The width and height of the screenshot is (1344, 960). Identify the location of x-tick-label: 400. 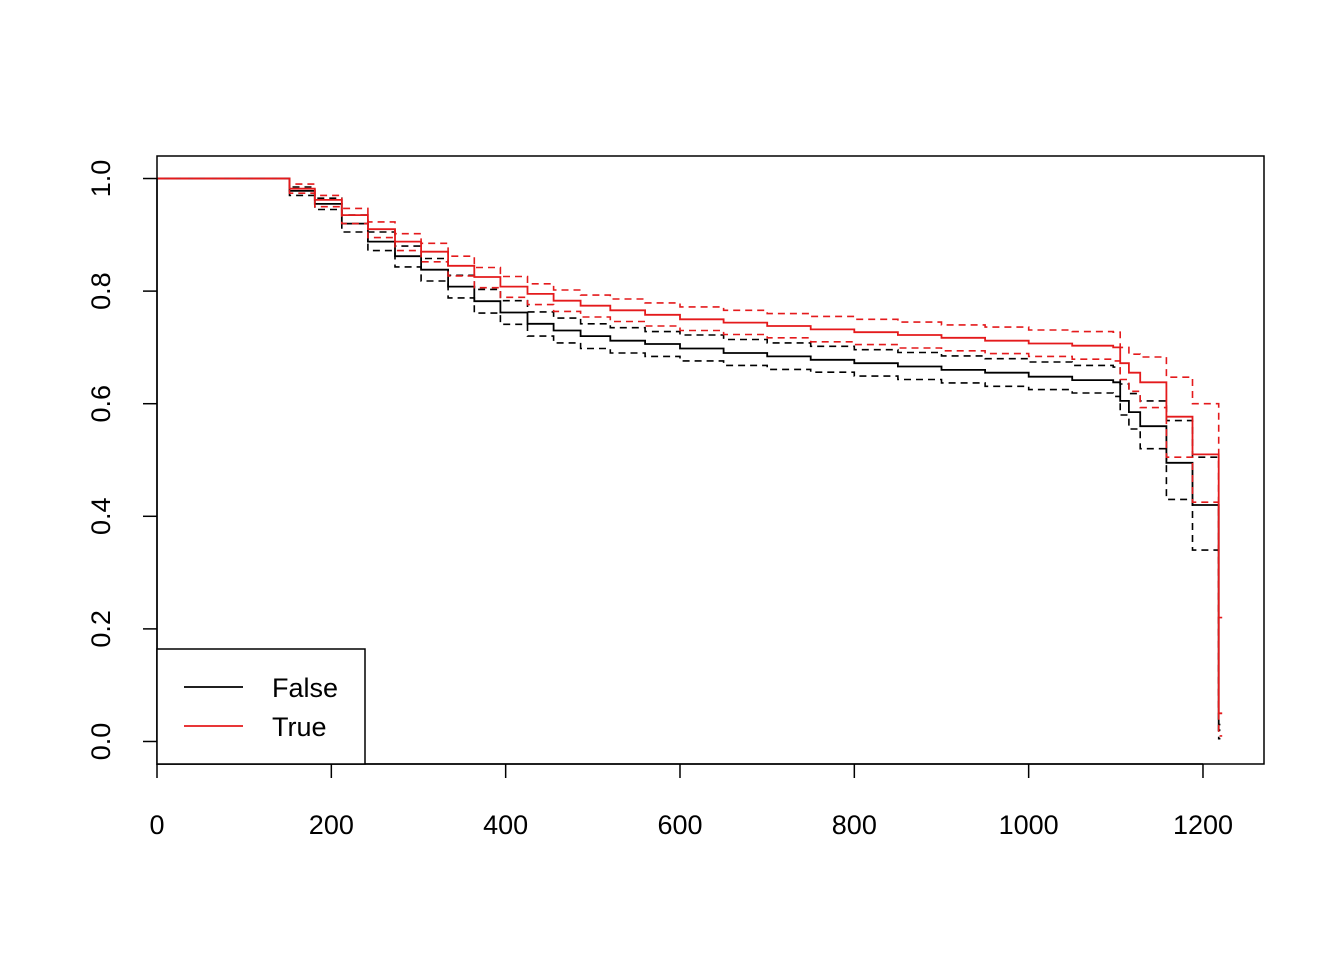
(505, 825).